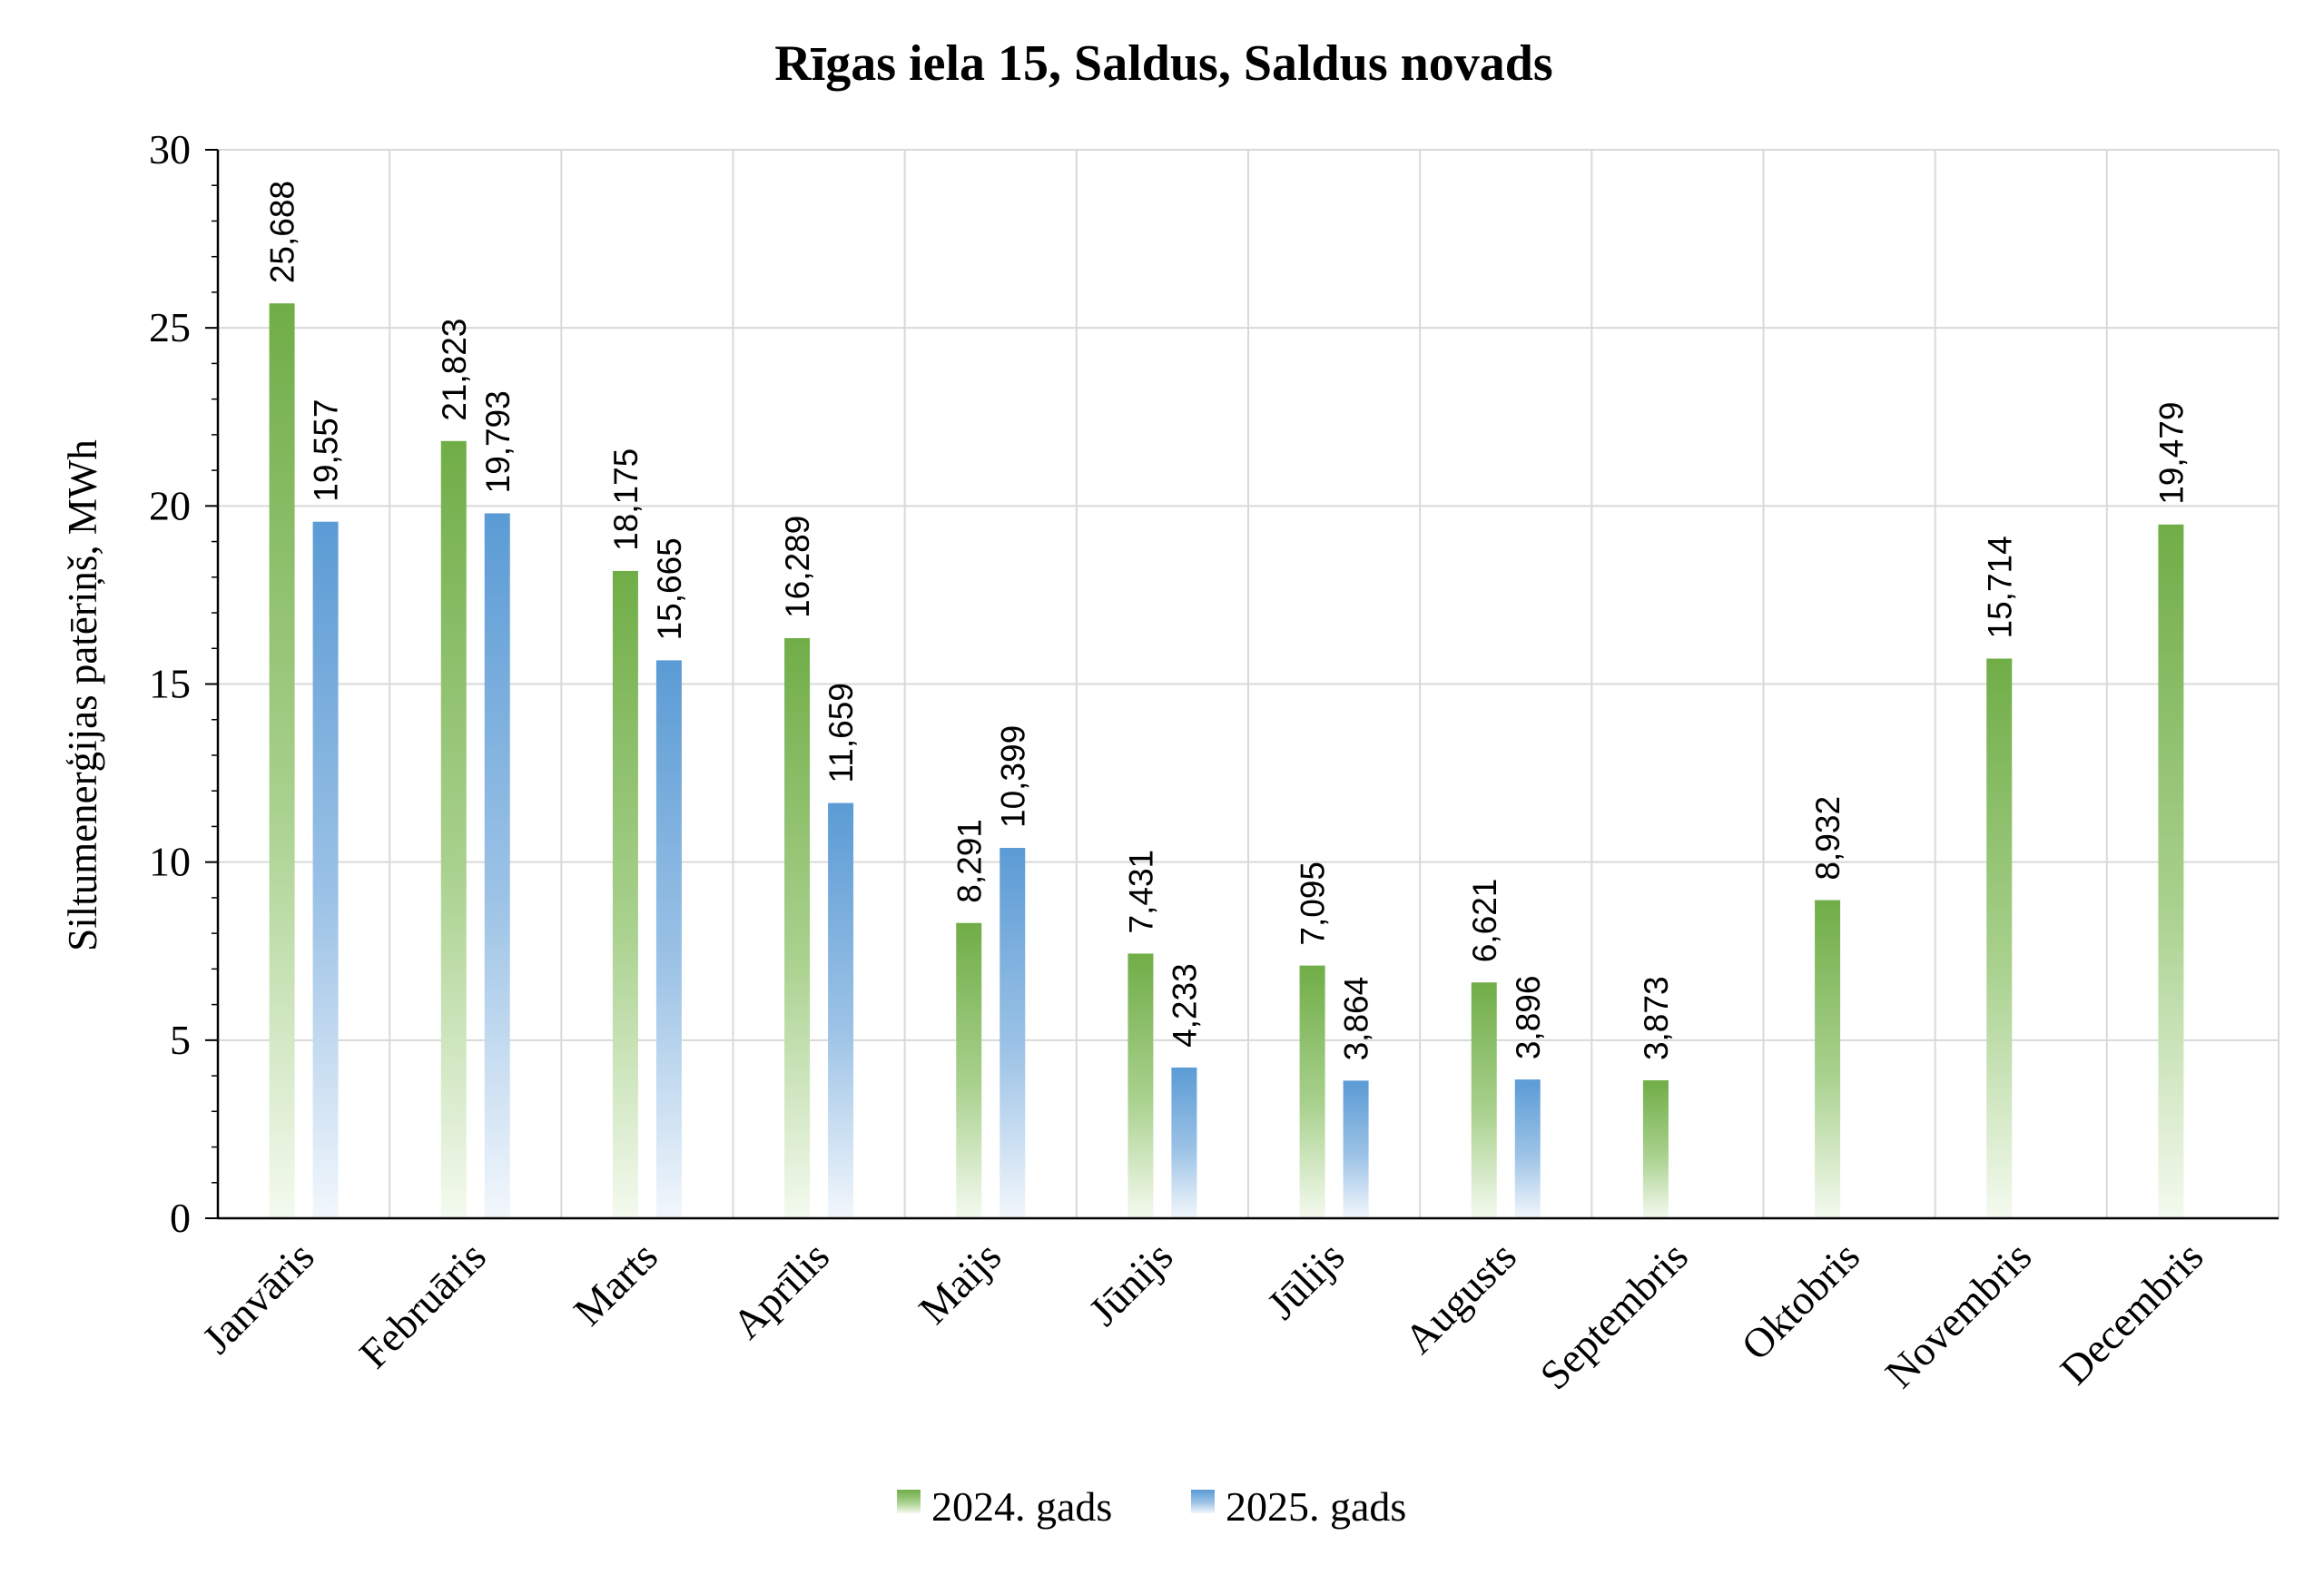 This screenshot has width=2324, height=1595. Describe the element at coordinates (498, 442) in the screenshot. I see `data-label: 19,793` at that location.